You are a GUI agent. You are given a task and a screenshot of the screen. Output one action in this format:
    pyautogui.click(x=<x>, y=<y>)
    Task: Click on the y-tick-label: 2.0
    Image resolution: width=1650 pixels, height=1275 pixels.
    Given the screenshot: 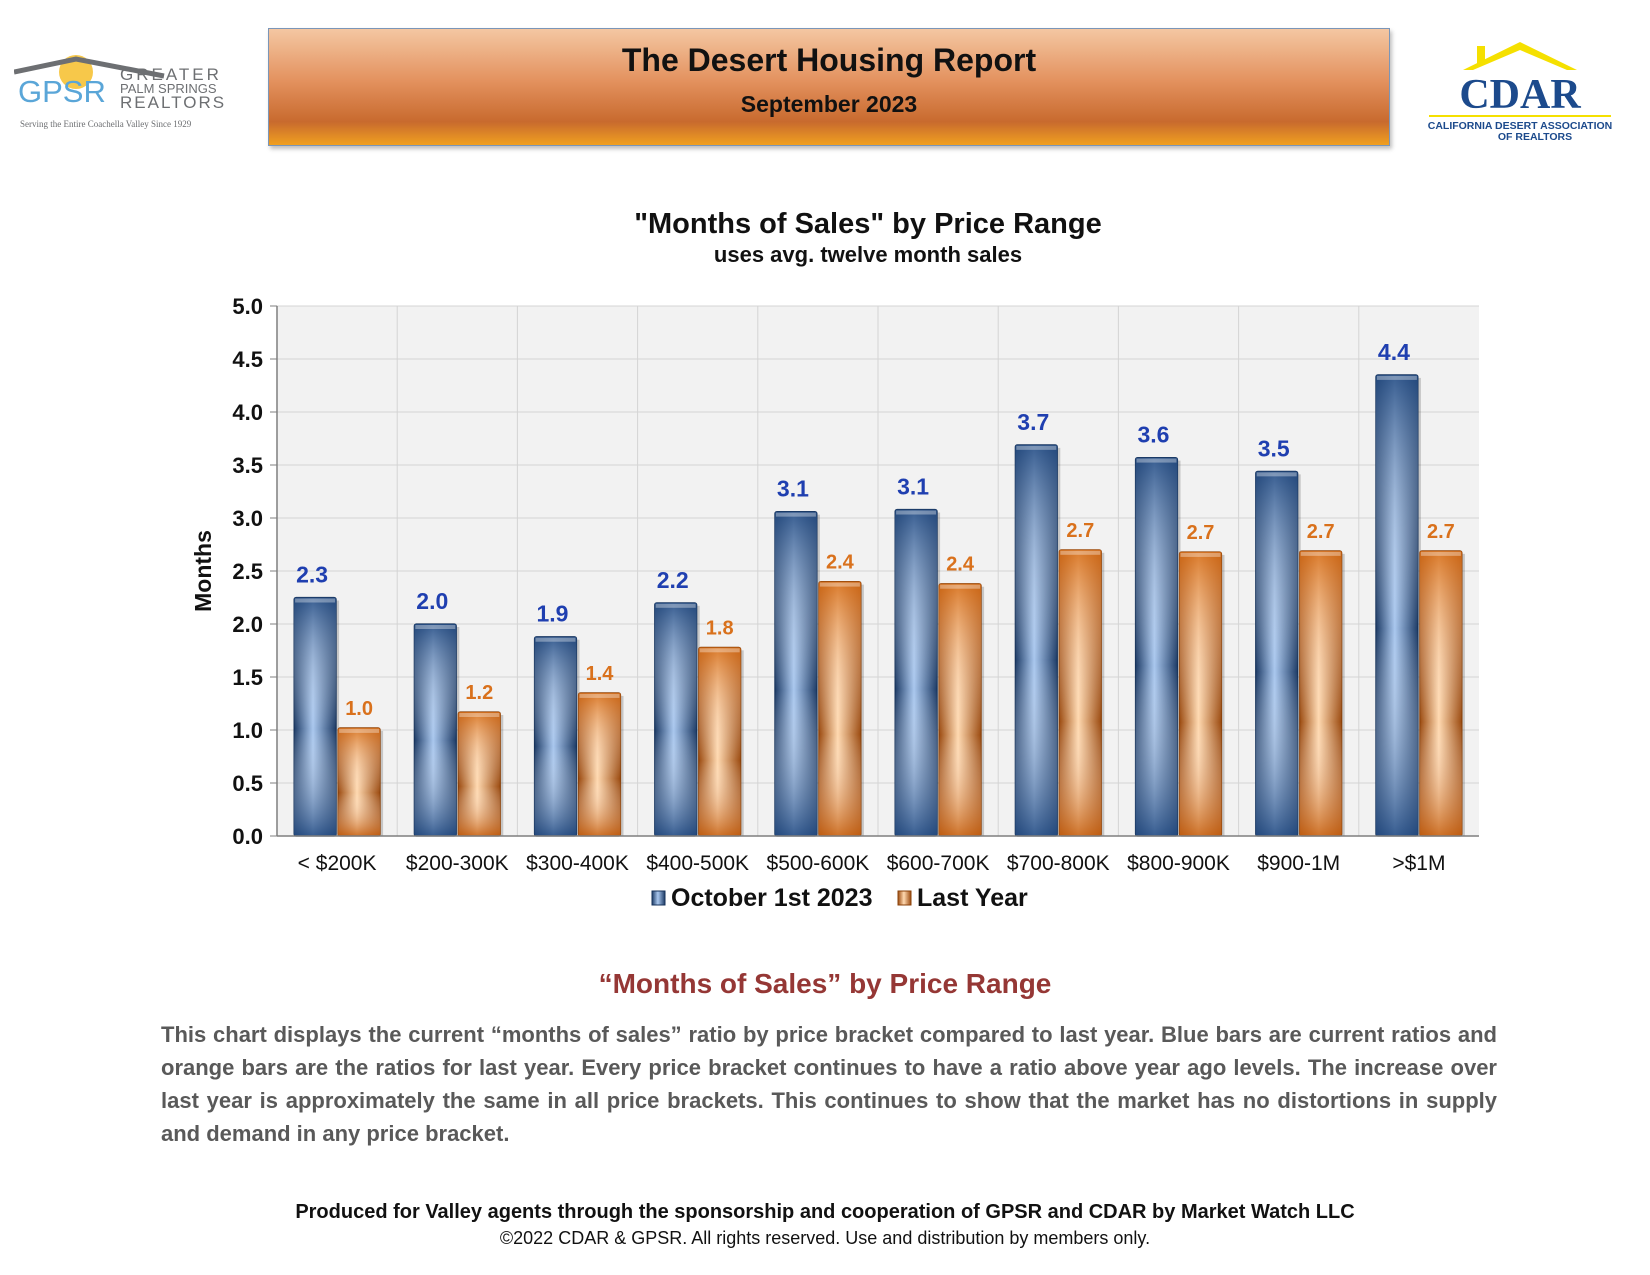 What is the action you would take?
    pyautogui.click(x=247, y=624)
    